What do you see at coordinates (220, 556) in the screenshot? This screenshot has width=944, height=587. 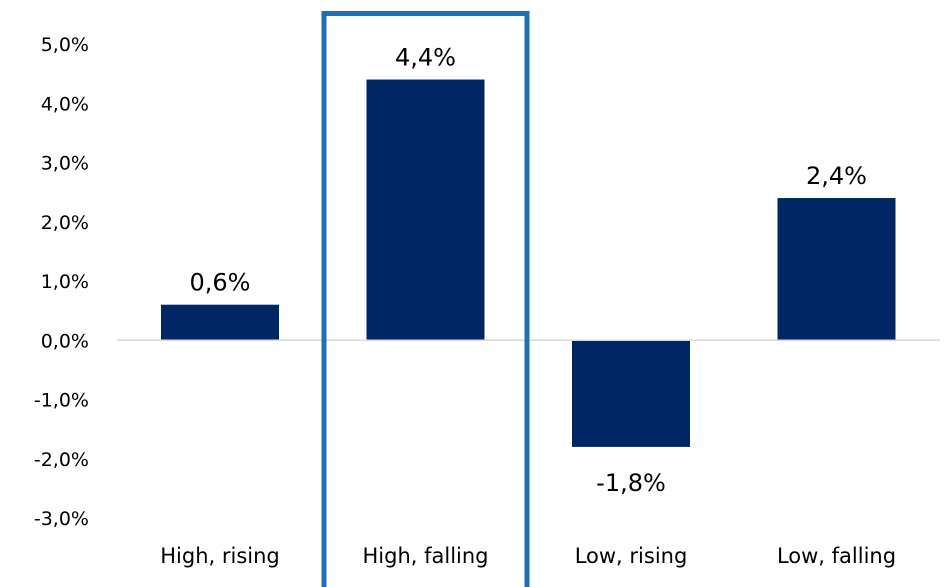 I see `x-category-label: High, rising` at bounding box center [220, 556].